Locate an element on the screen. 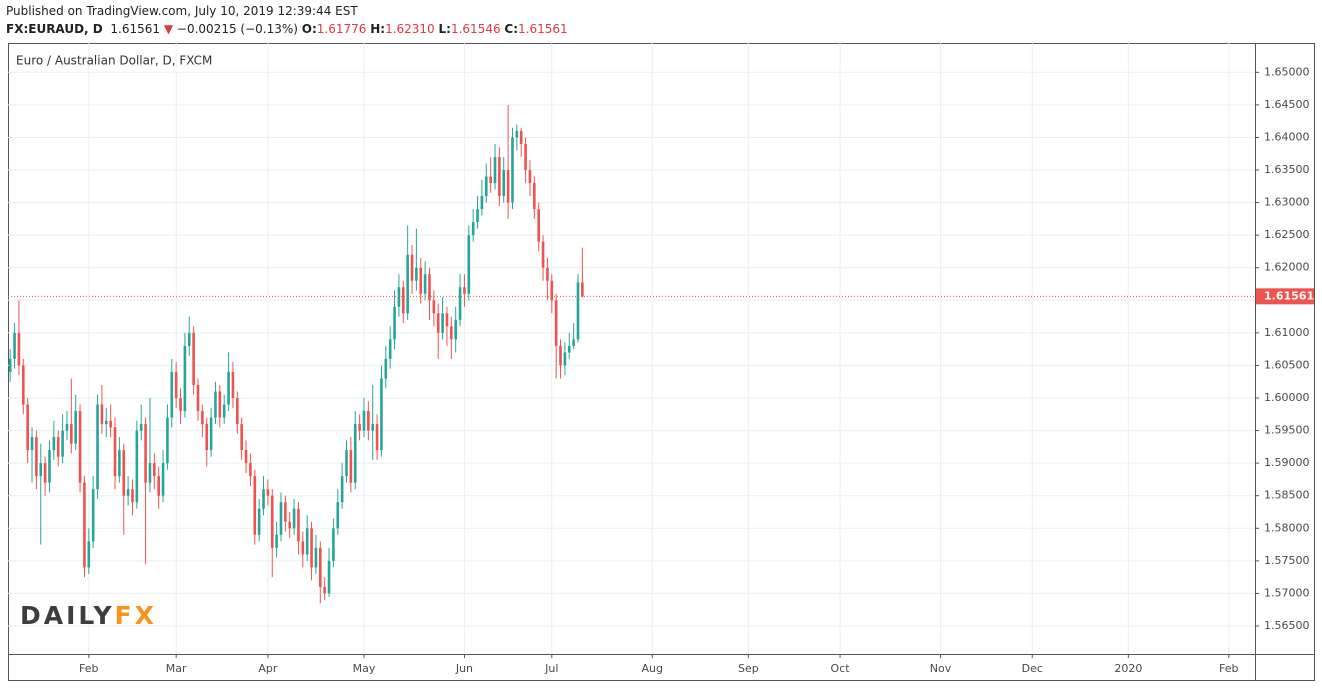 The image size is (1322, 688). x-tick-label: Dec is located at coordinates (1032, 668).